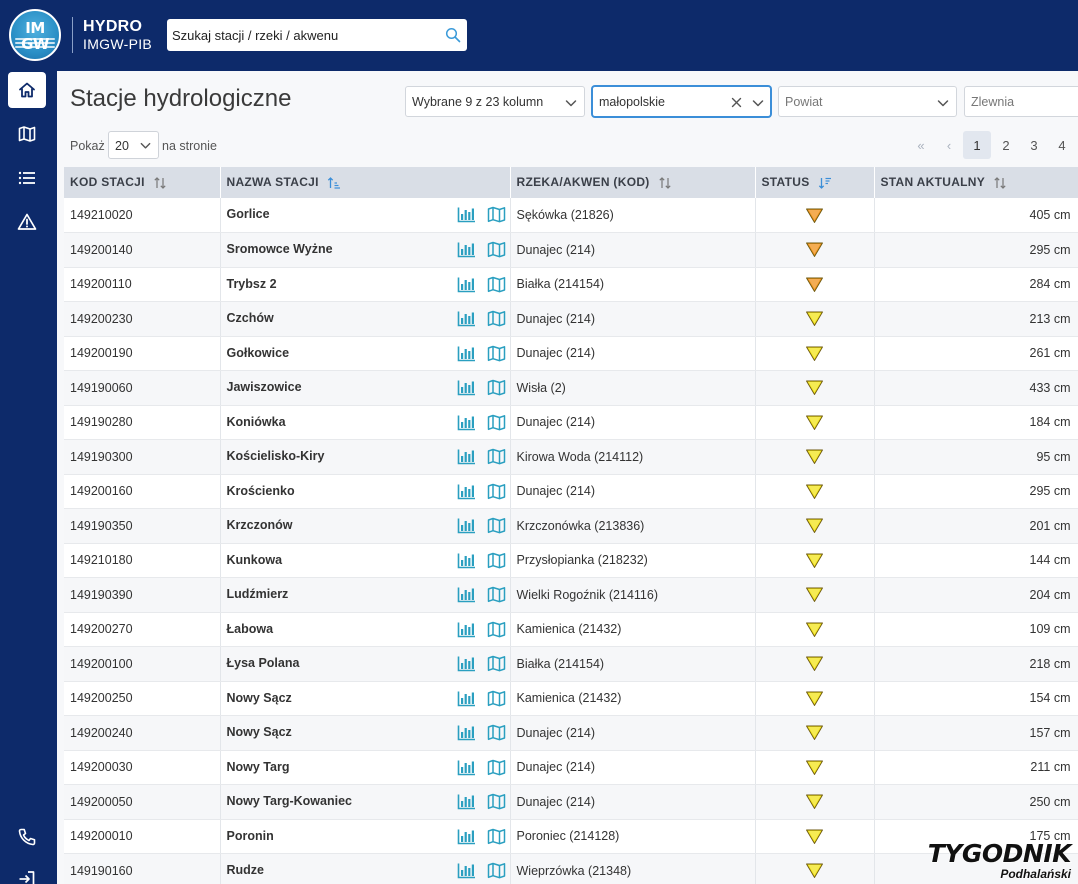 The image size is (1078, 884). What do you see at coordinates (259, 732) in the screenshot?
I see `station-name: Nowy Sącz` at bounding box center [259, 732].